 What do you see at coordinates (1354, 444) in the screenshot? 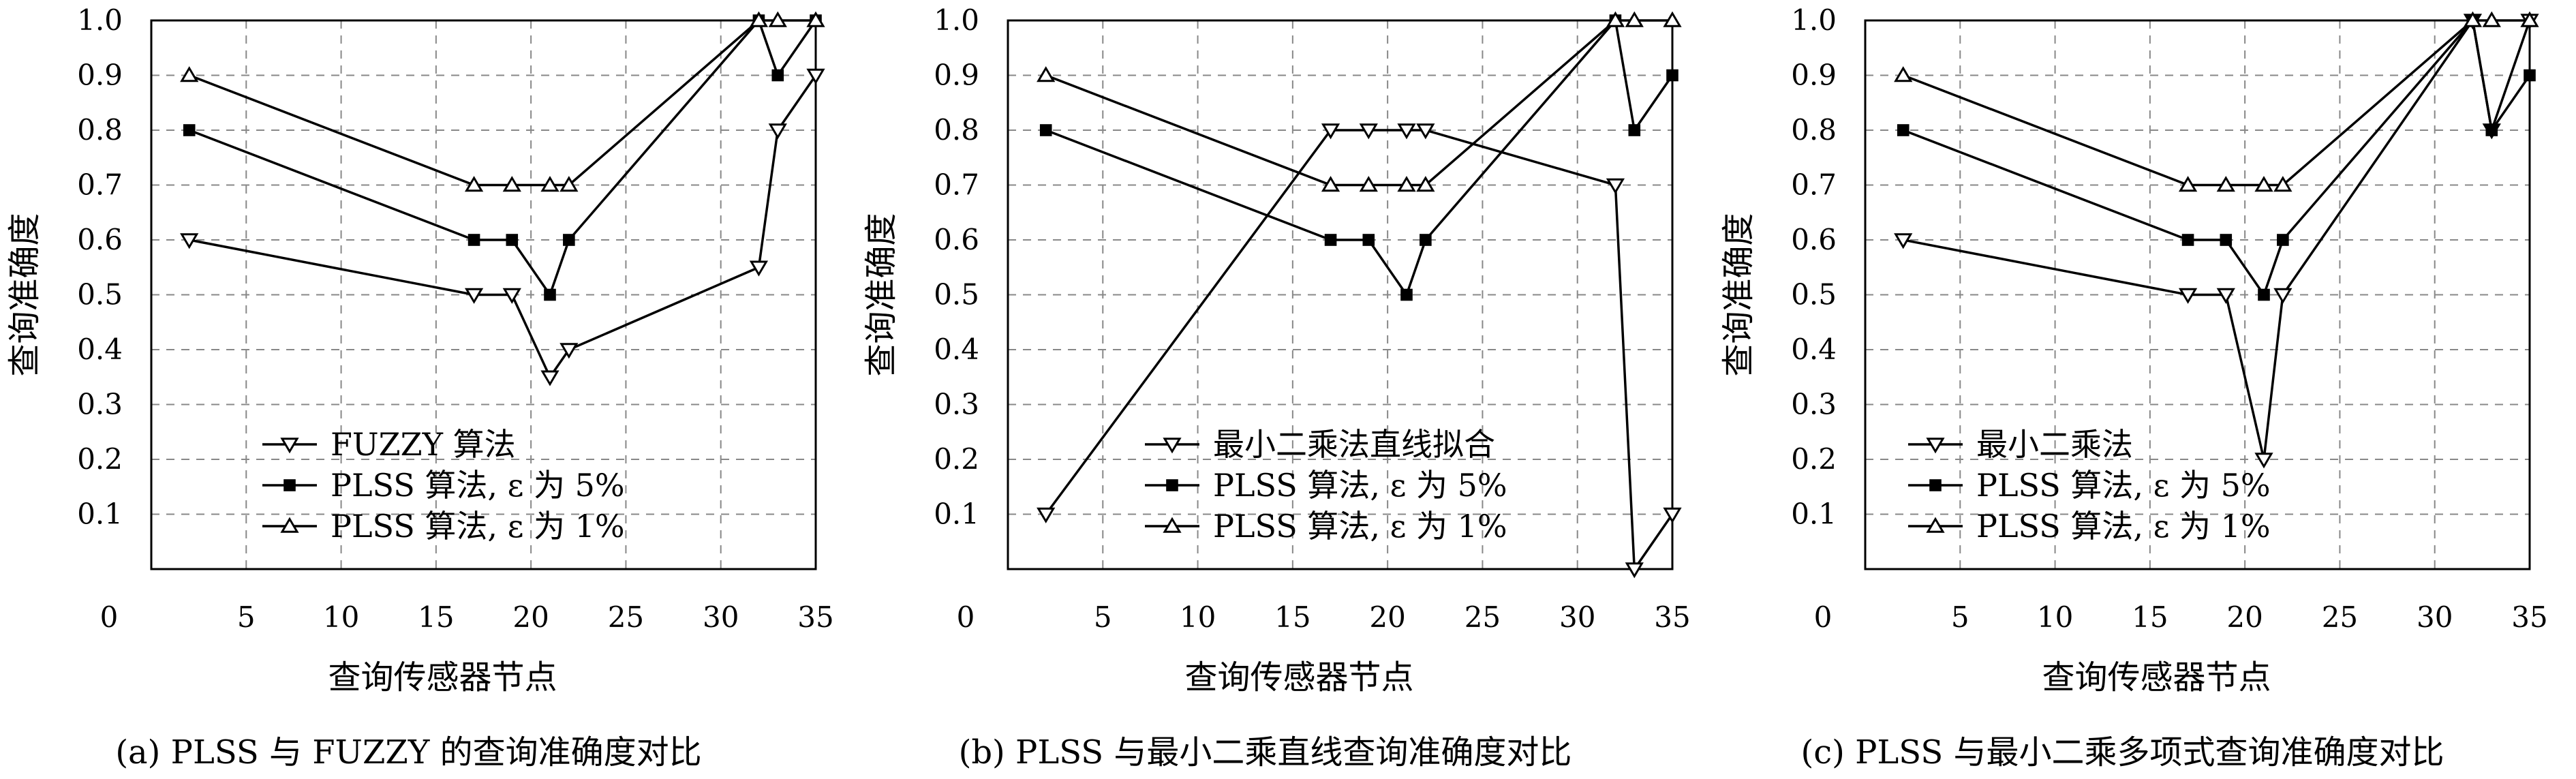
I see `legend-label: 最小二乘法直线拟合` at bounding box center [1354, 444].